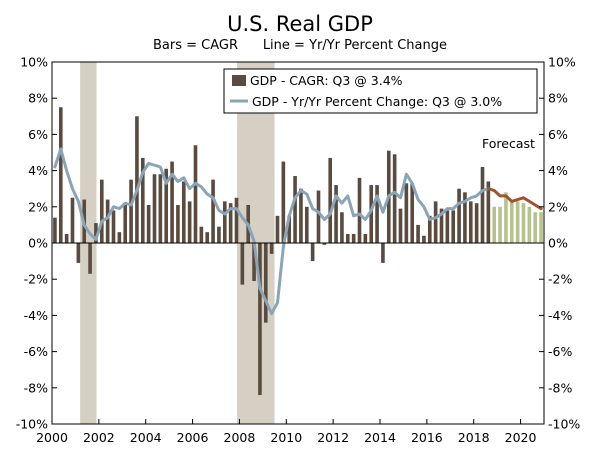 Image resolution: width=600 pixels, height=452 pixels. I want to click on x-tick-label-4: 2008, so click(240, 437).